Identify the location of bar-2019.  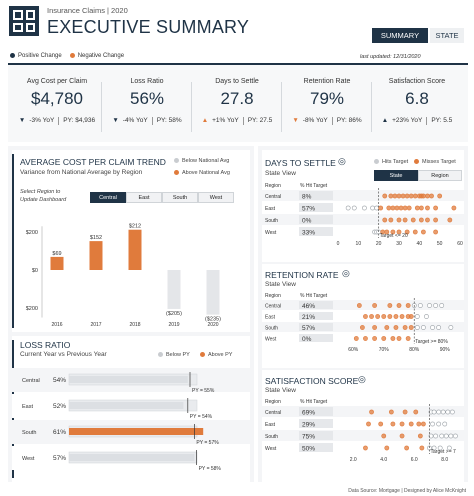
(174, 289).